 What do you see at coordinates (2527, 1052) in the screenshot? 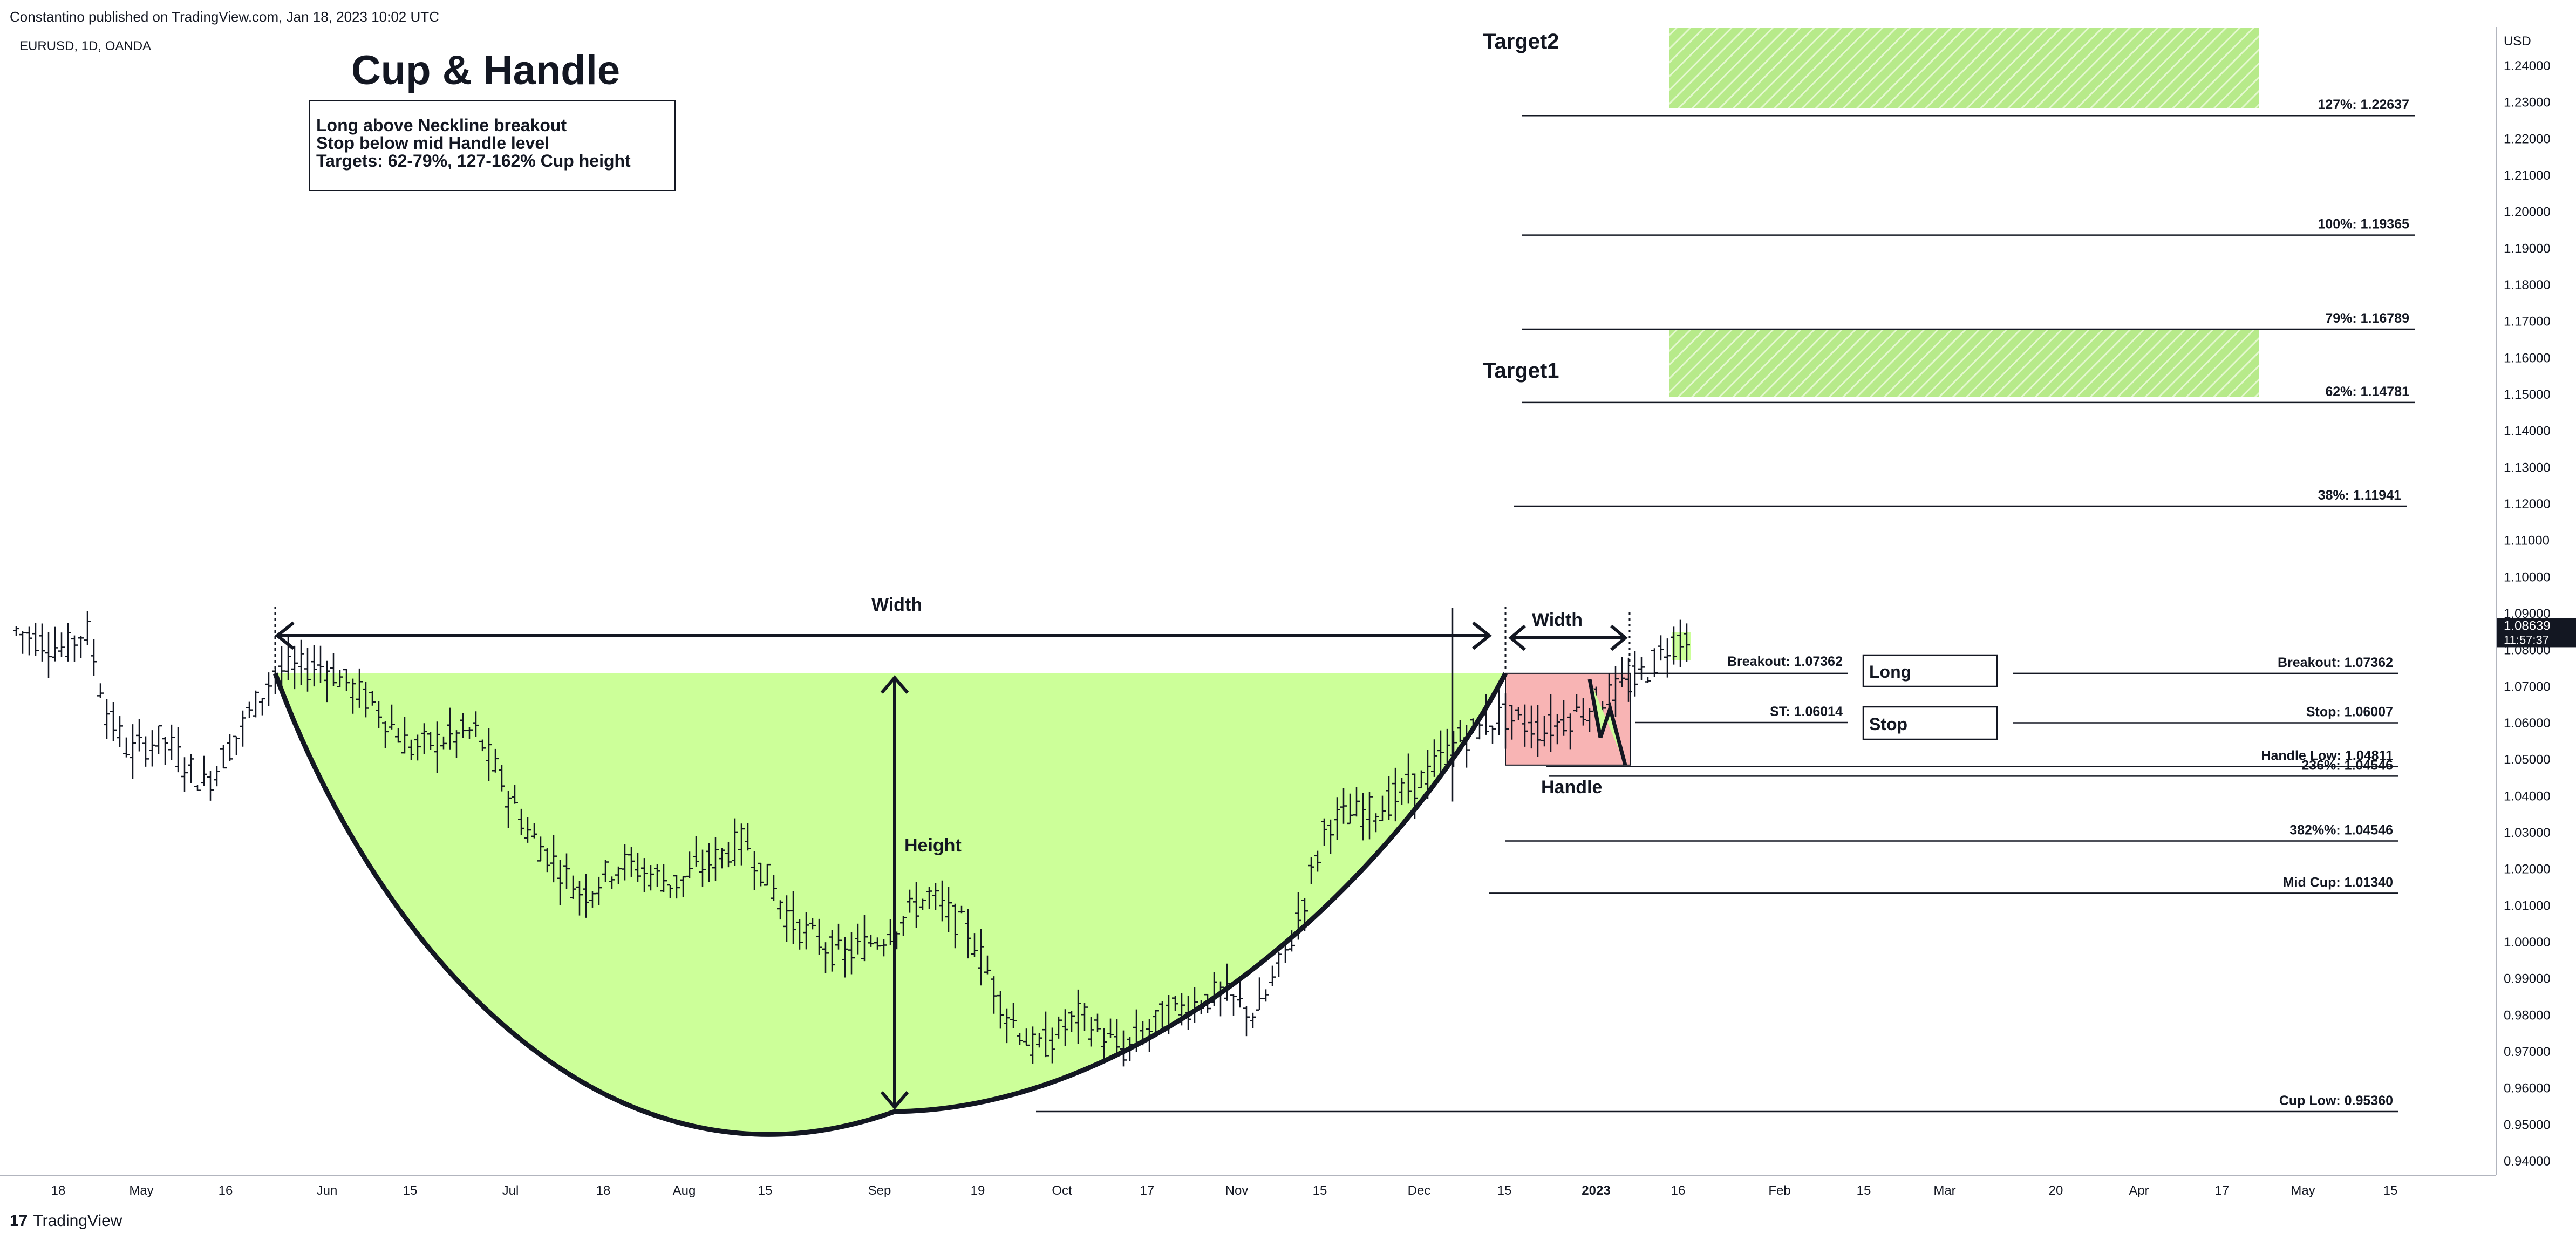
I see `y-tick-label: 0.97000` at bounding box center [2527, 1052].